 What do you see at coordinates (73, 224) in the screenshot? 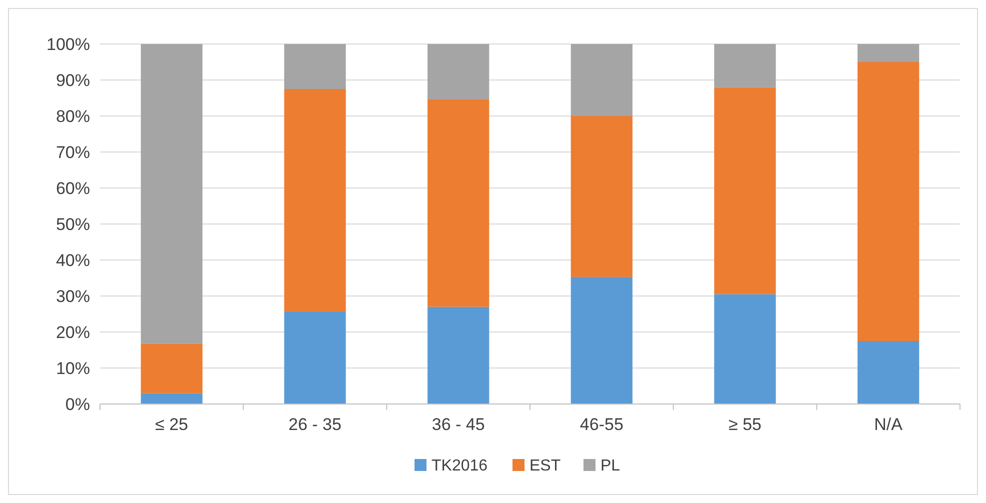
I see `y-tick-label: 50%` at bounding box center [73, 224].